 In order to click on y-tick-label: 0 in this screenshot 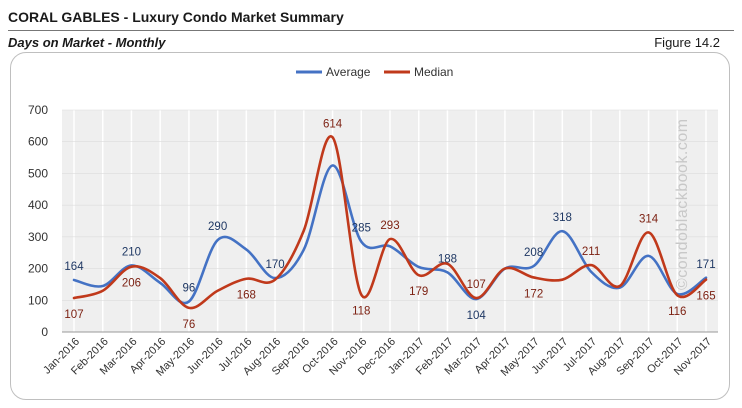, I will do `click(44, 332)`.